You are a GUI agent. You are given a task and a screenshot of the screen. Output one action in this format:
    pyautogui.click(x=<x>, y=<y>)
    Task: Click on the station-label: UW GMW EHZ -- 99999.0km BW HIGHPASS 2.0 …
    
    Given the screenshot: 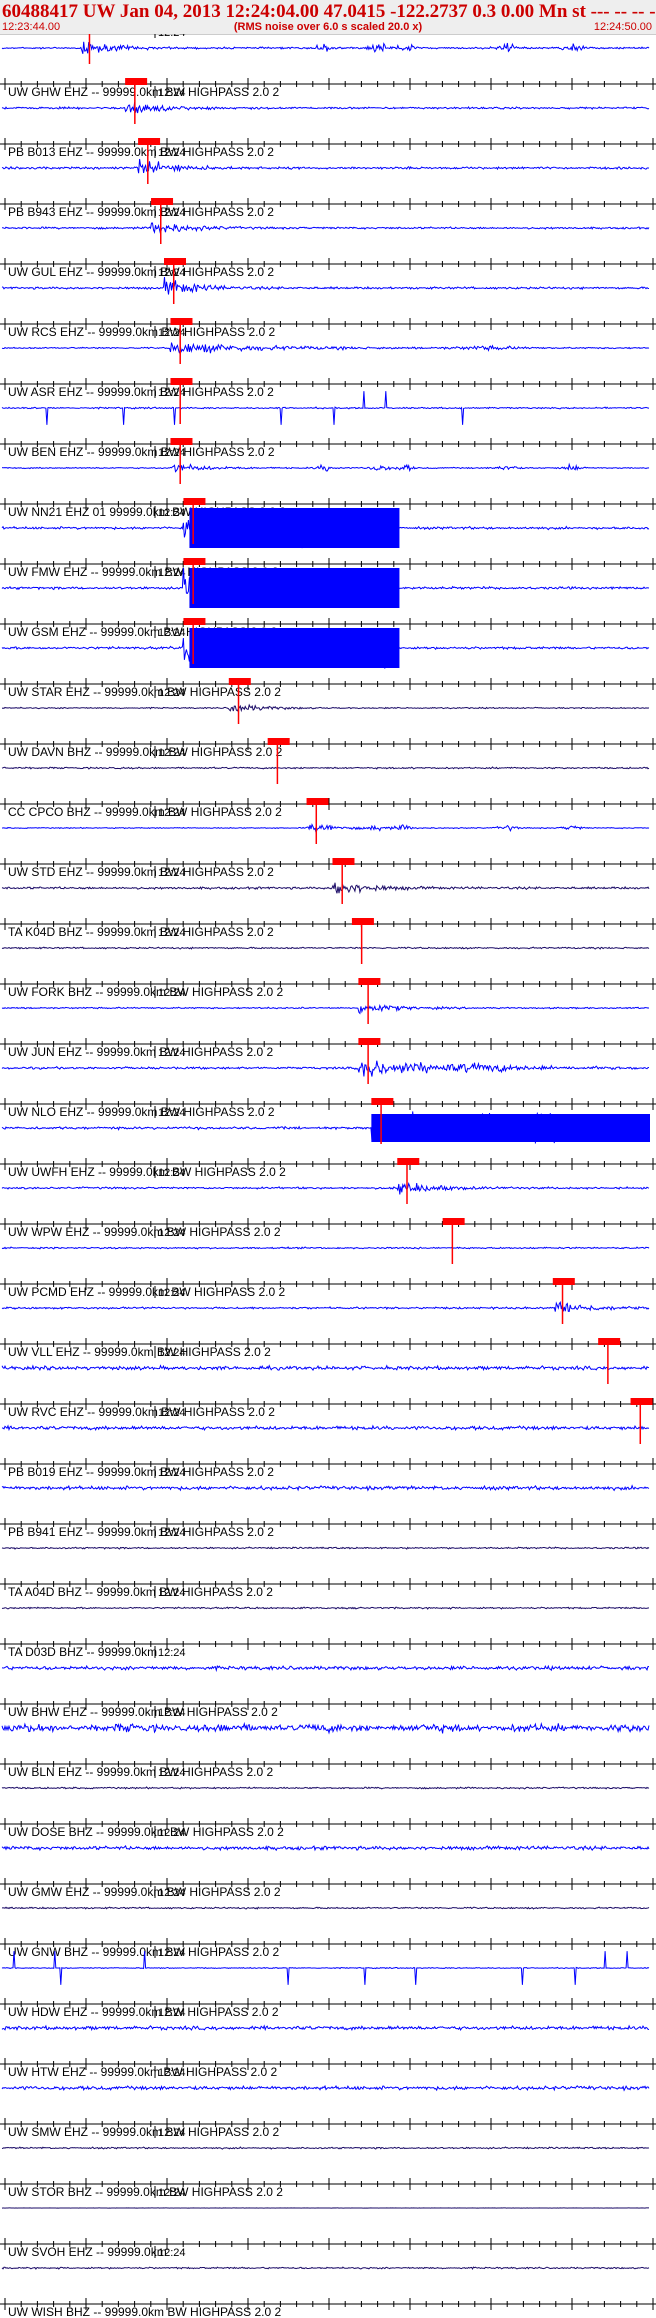 What is the action you would take?
    pyautogui.click(x=144, y=1892)
    